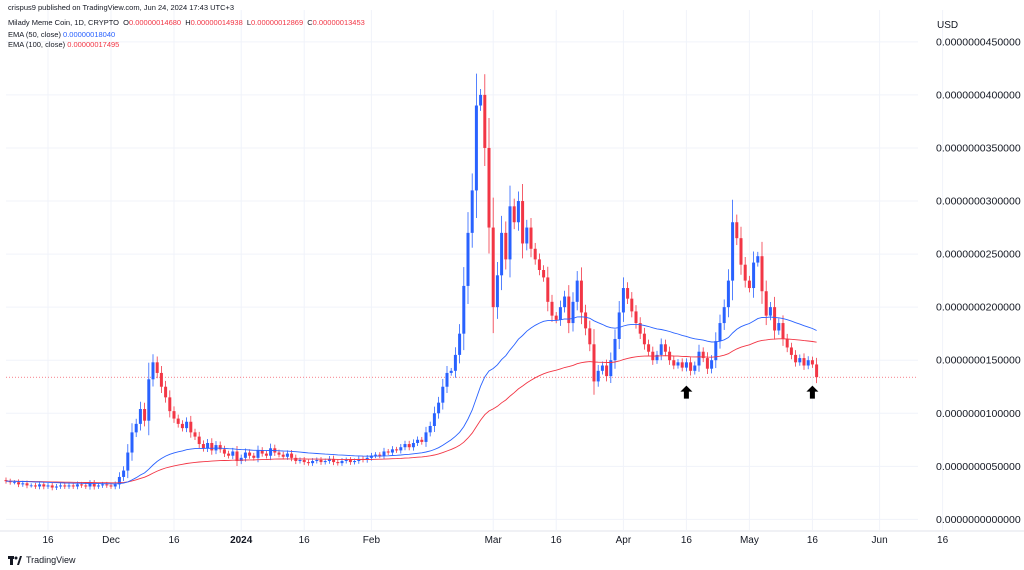  I want to click on price-tick-label: 0.0000000250000, so click(978, 255).